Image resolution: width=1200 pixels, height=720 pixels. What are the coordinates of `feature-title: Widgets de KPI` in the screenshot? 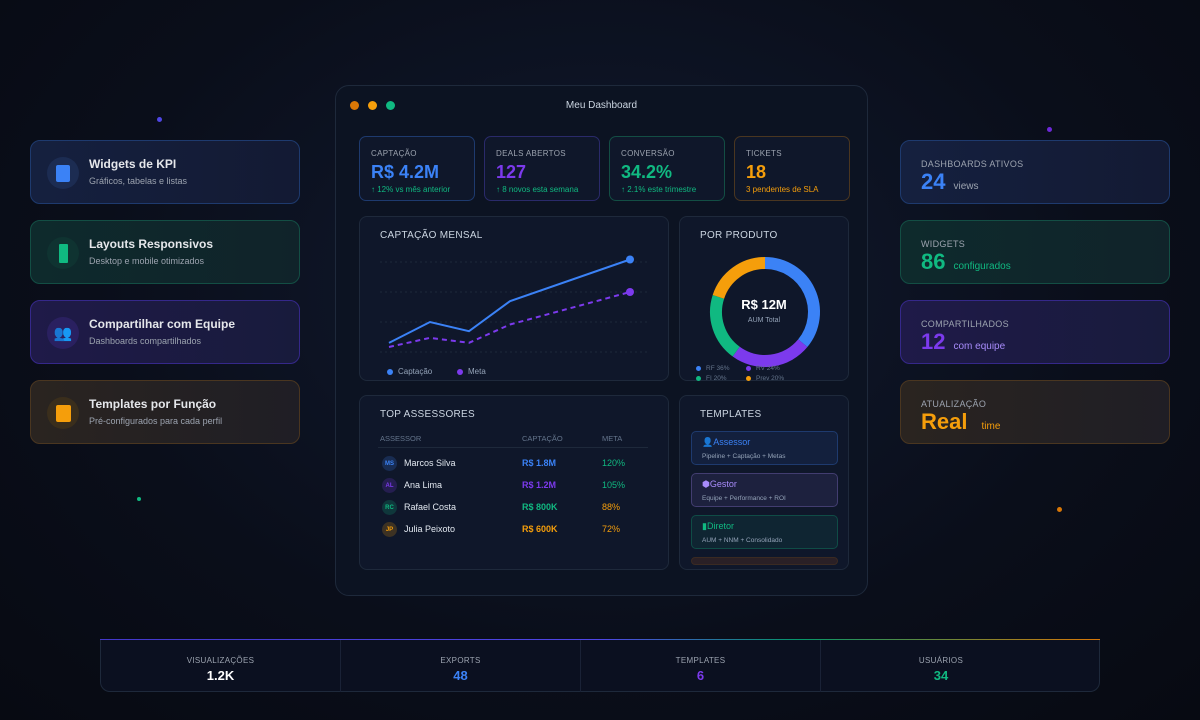 It's located at (133, 164).